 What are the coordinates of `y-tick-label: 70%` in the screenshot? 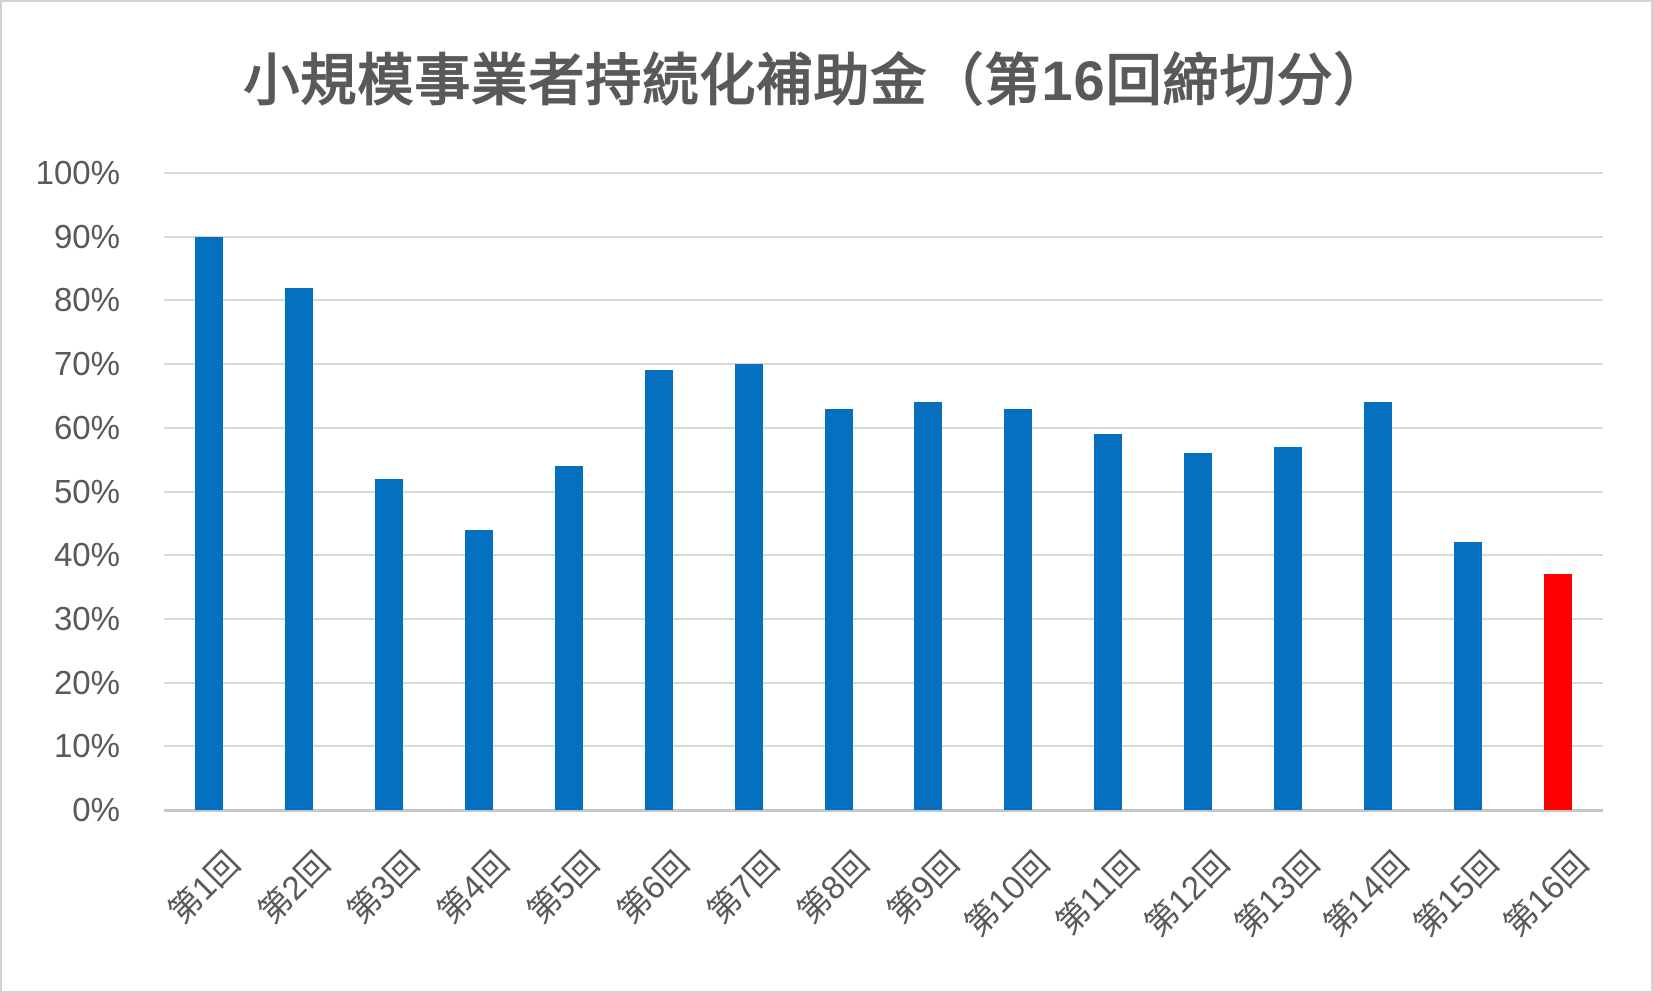 It's located at (86, 364).